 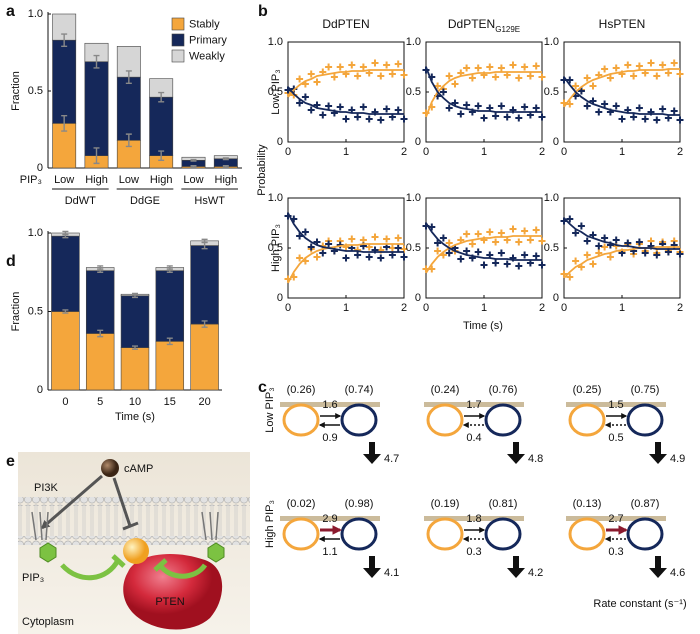 I want to click on chart-title: HsPTEN, so click(x=622, y=24).